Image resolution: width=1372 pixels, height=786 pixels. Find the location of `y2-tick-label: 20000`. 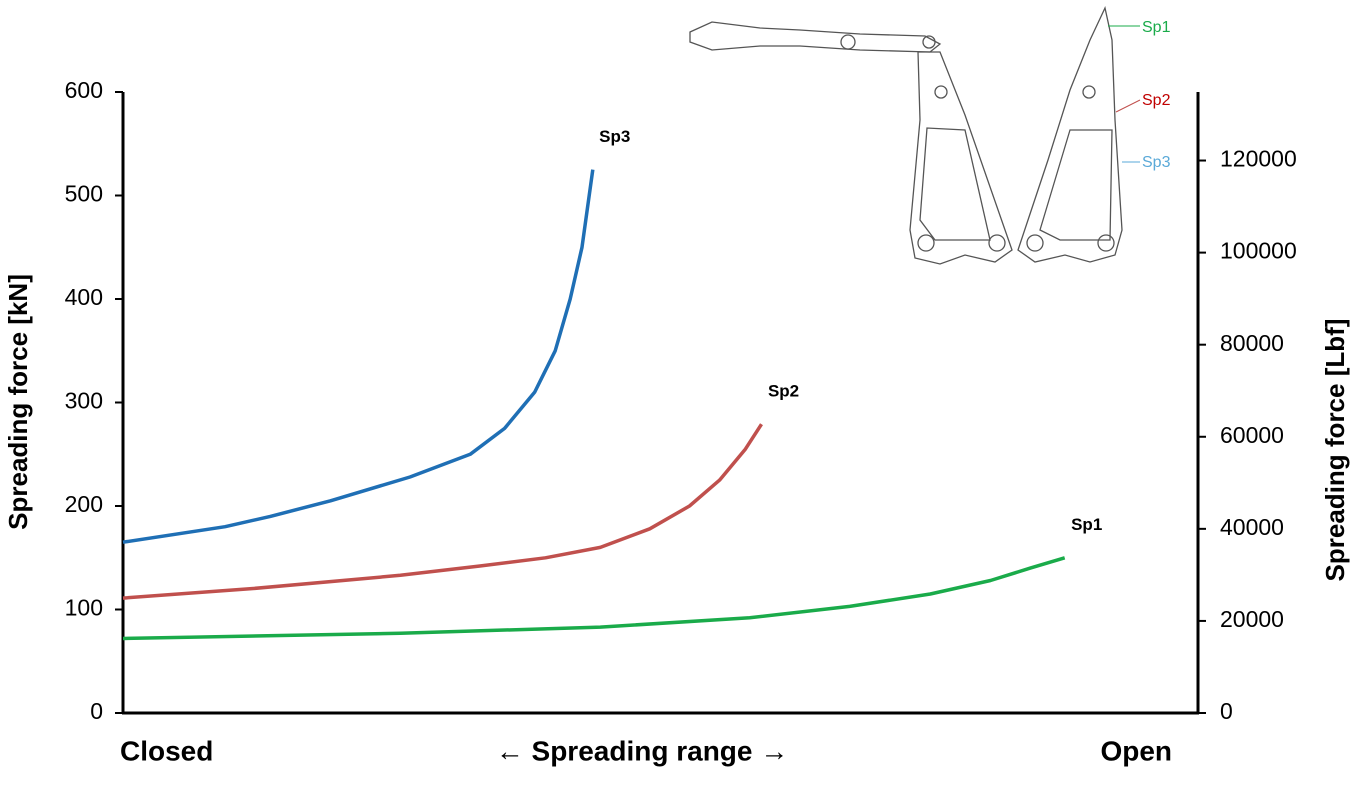

y2-tick-label: 20000 is located at coordinates (1252, 619).